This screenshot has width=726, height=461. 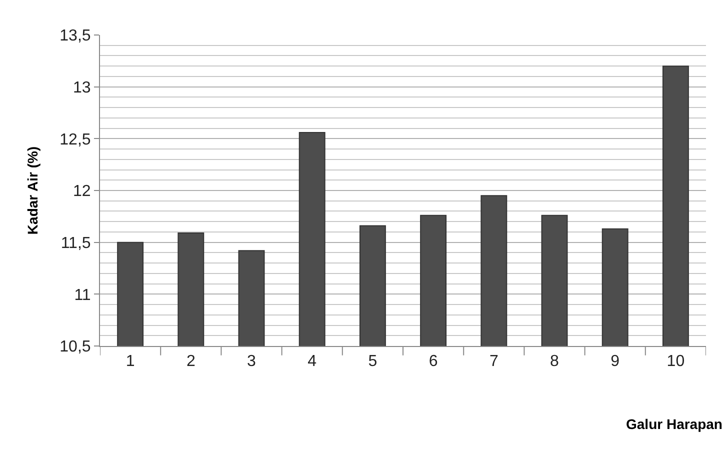 What do you see at coordinates (615, 361) in the screenshot?
I see `x-tick-label: 9` at bounding box center [615, 361].